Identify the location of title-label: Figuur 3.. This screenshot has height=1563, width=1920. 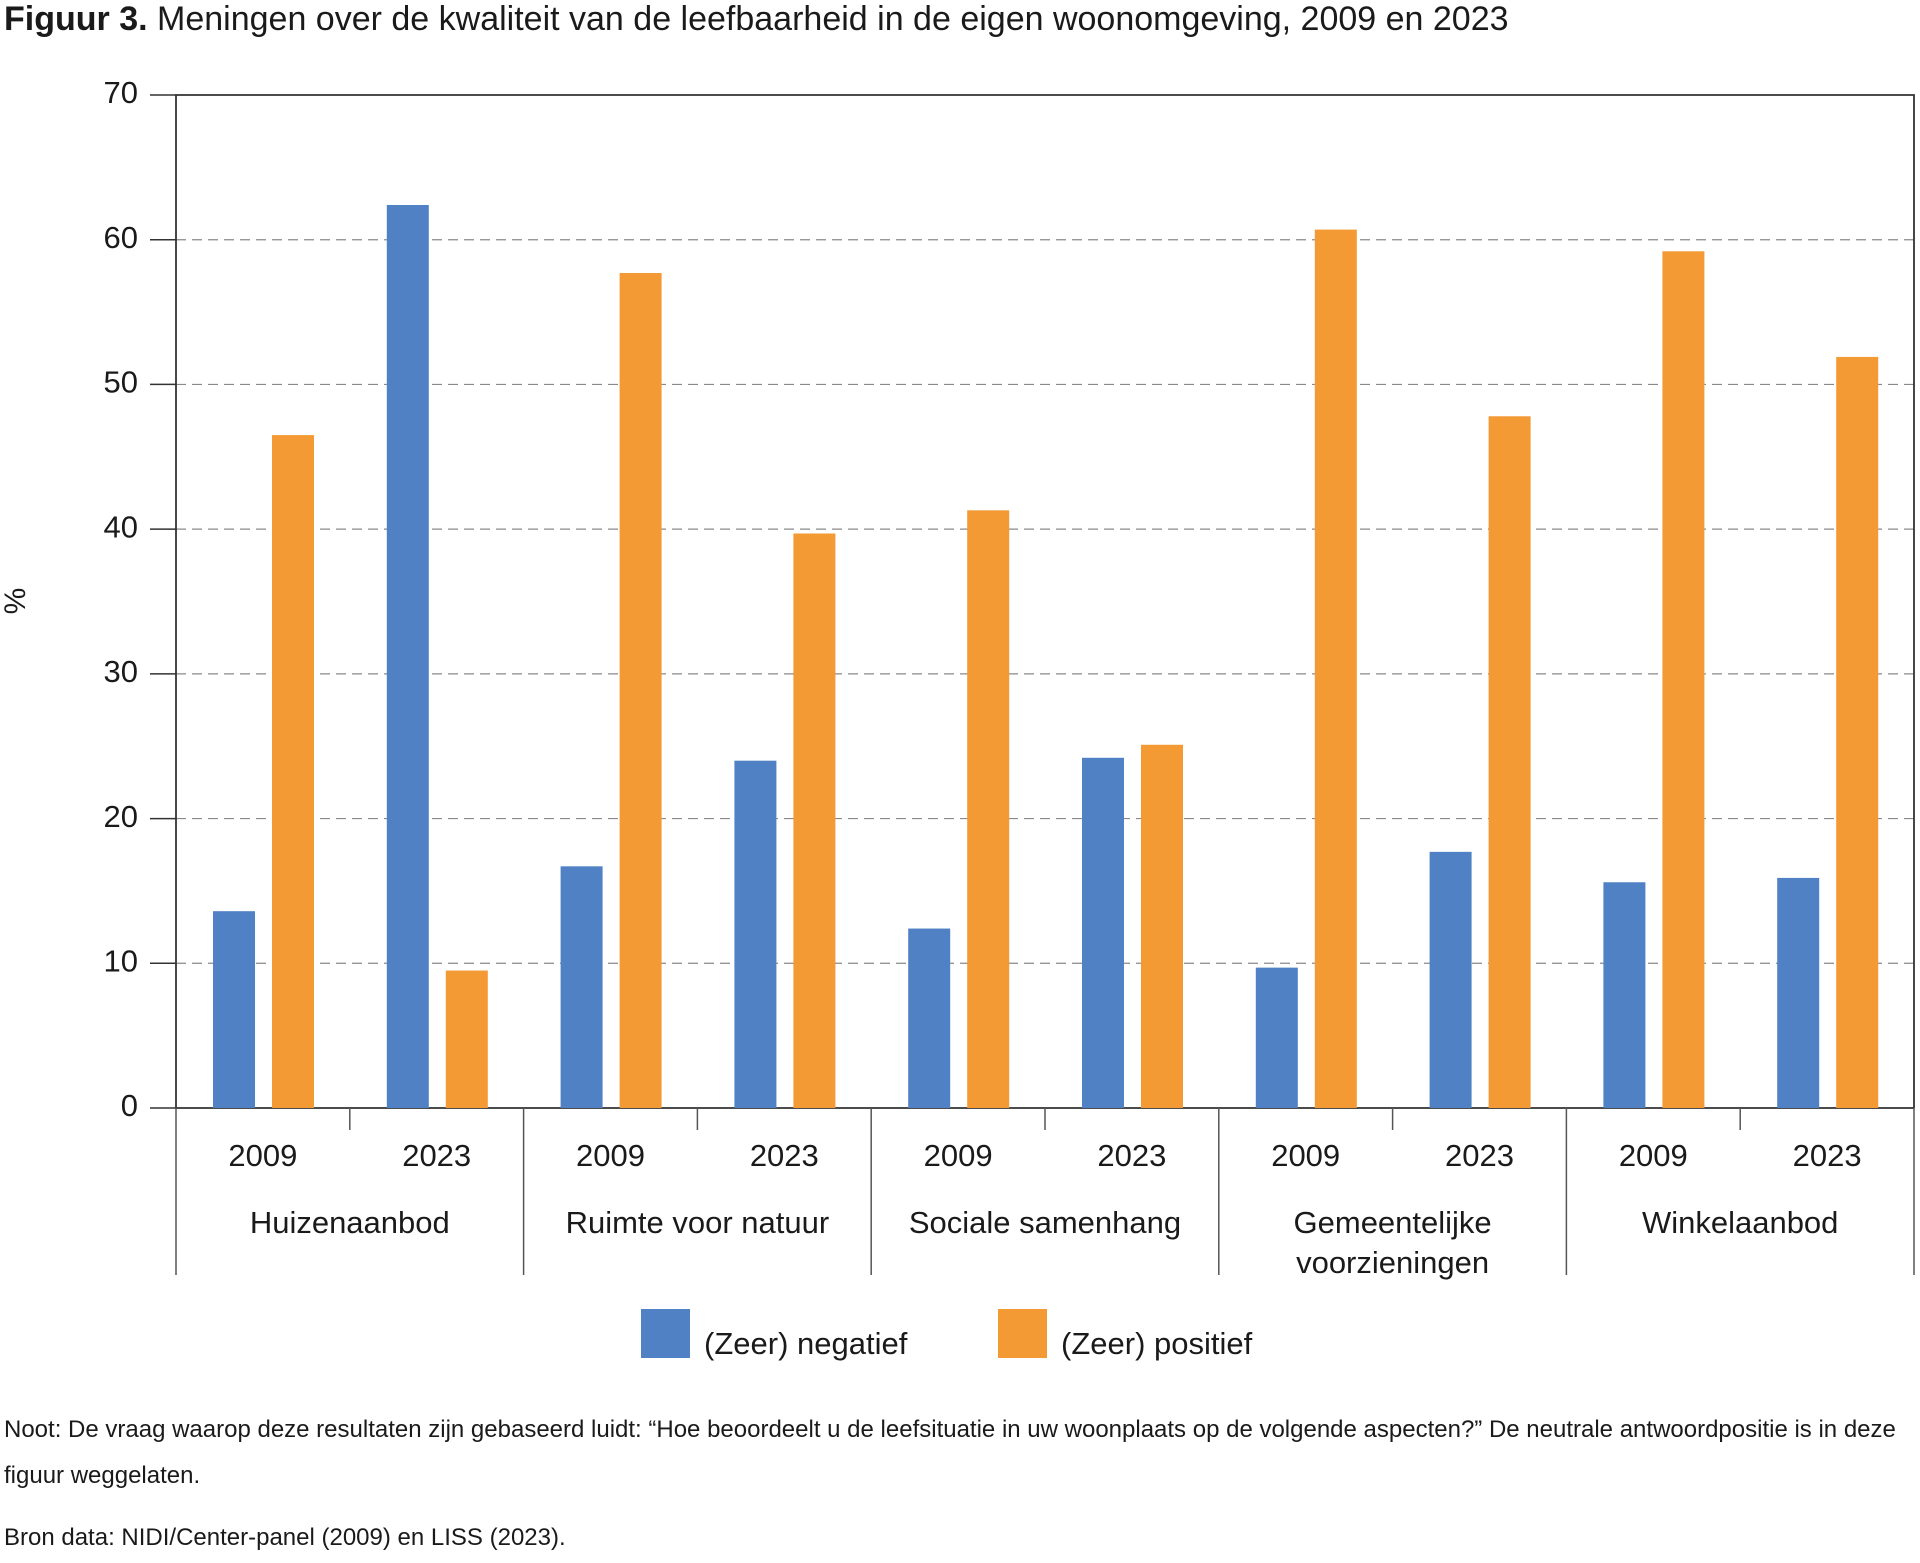
(76, 19).